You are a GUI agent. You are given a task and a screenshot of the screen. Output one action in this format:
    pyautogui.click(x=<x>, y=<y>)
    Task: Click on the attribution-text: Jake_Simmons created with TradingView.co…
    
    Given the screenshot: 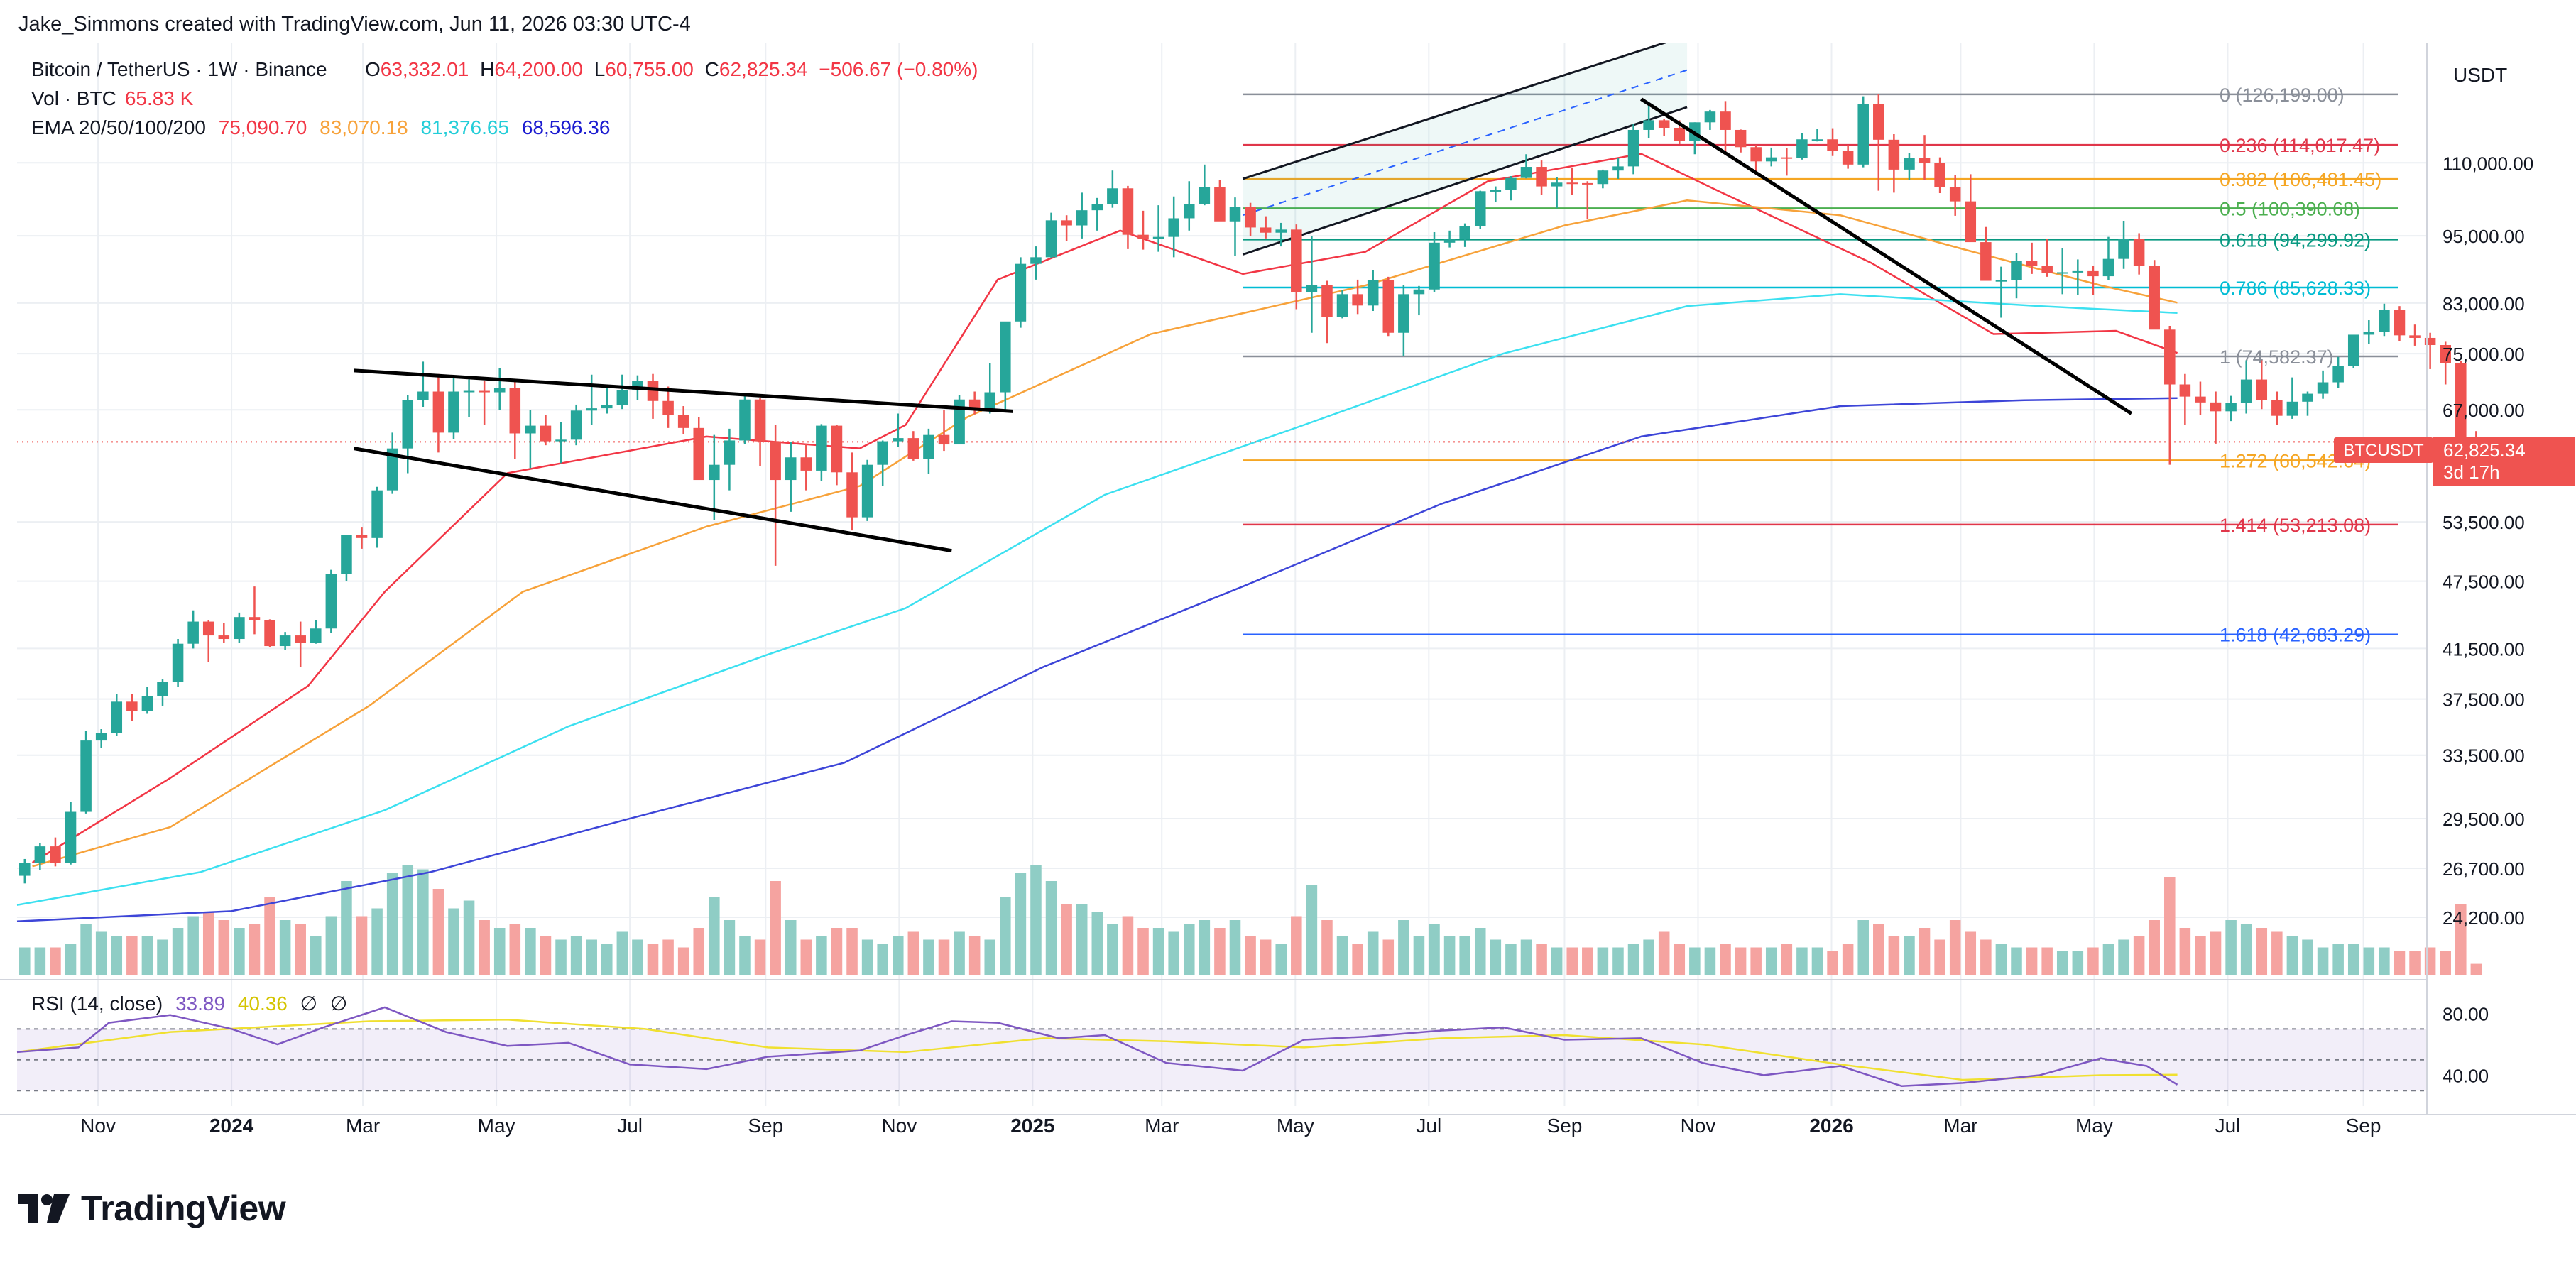 What is the action you would take?
    pyautogui.click(x=354, y=24)
    